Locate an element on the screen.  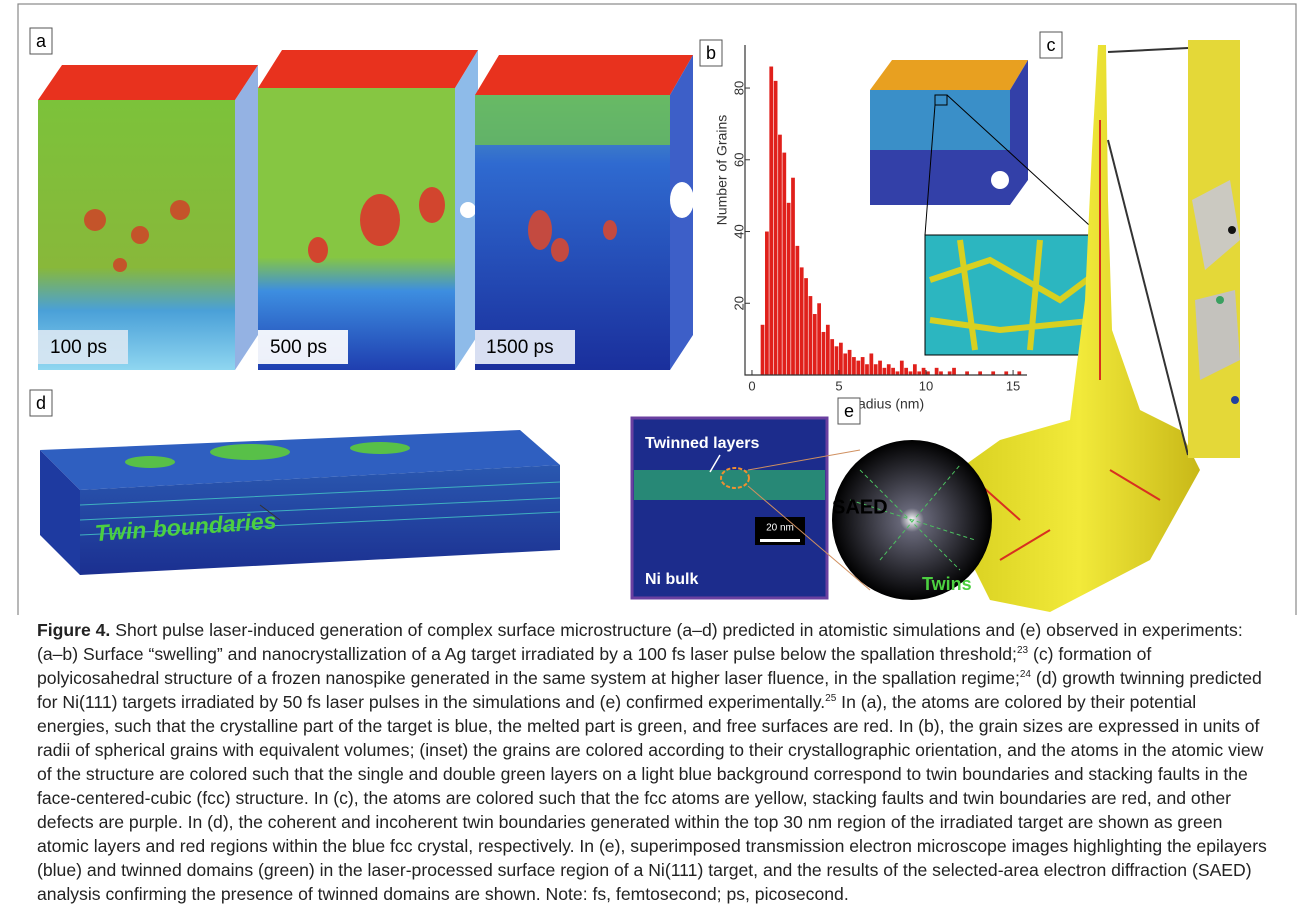
cube-1500ps is located at coordinates (584, 212).